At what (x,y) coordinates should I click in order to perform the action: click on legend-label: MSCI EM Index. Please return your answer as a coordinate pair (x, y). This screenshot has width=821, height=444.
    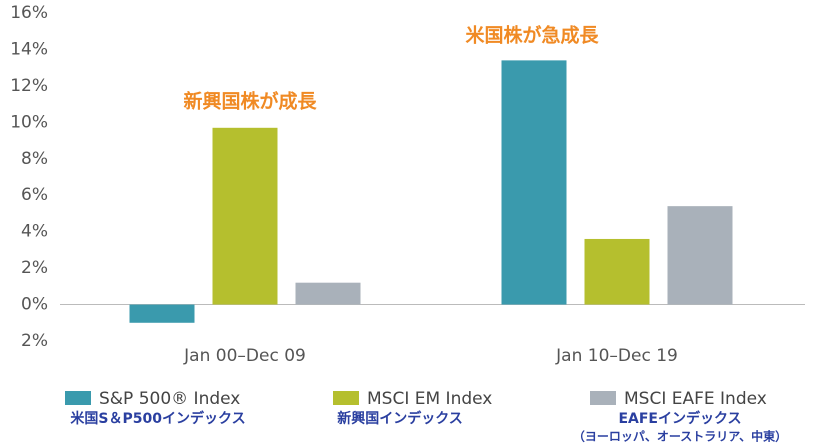
    Looking at the image, I should click on (429, 399).